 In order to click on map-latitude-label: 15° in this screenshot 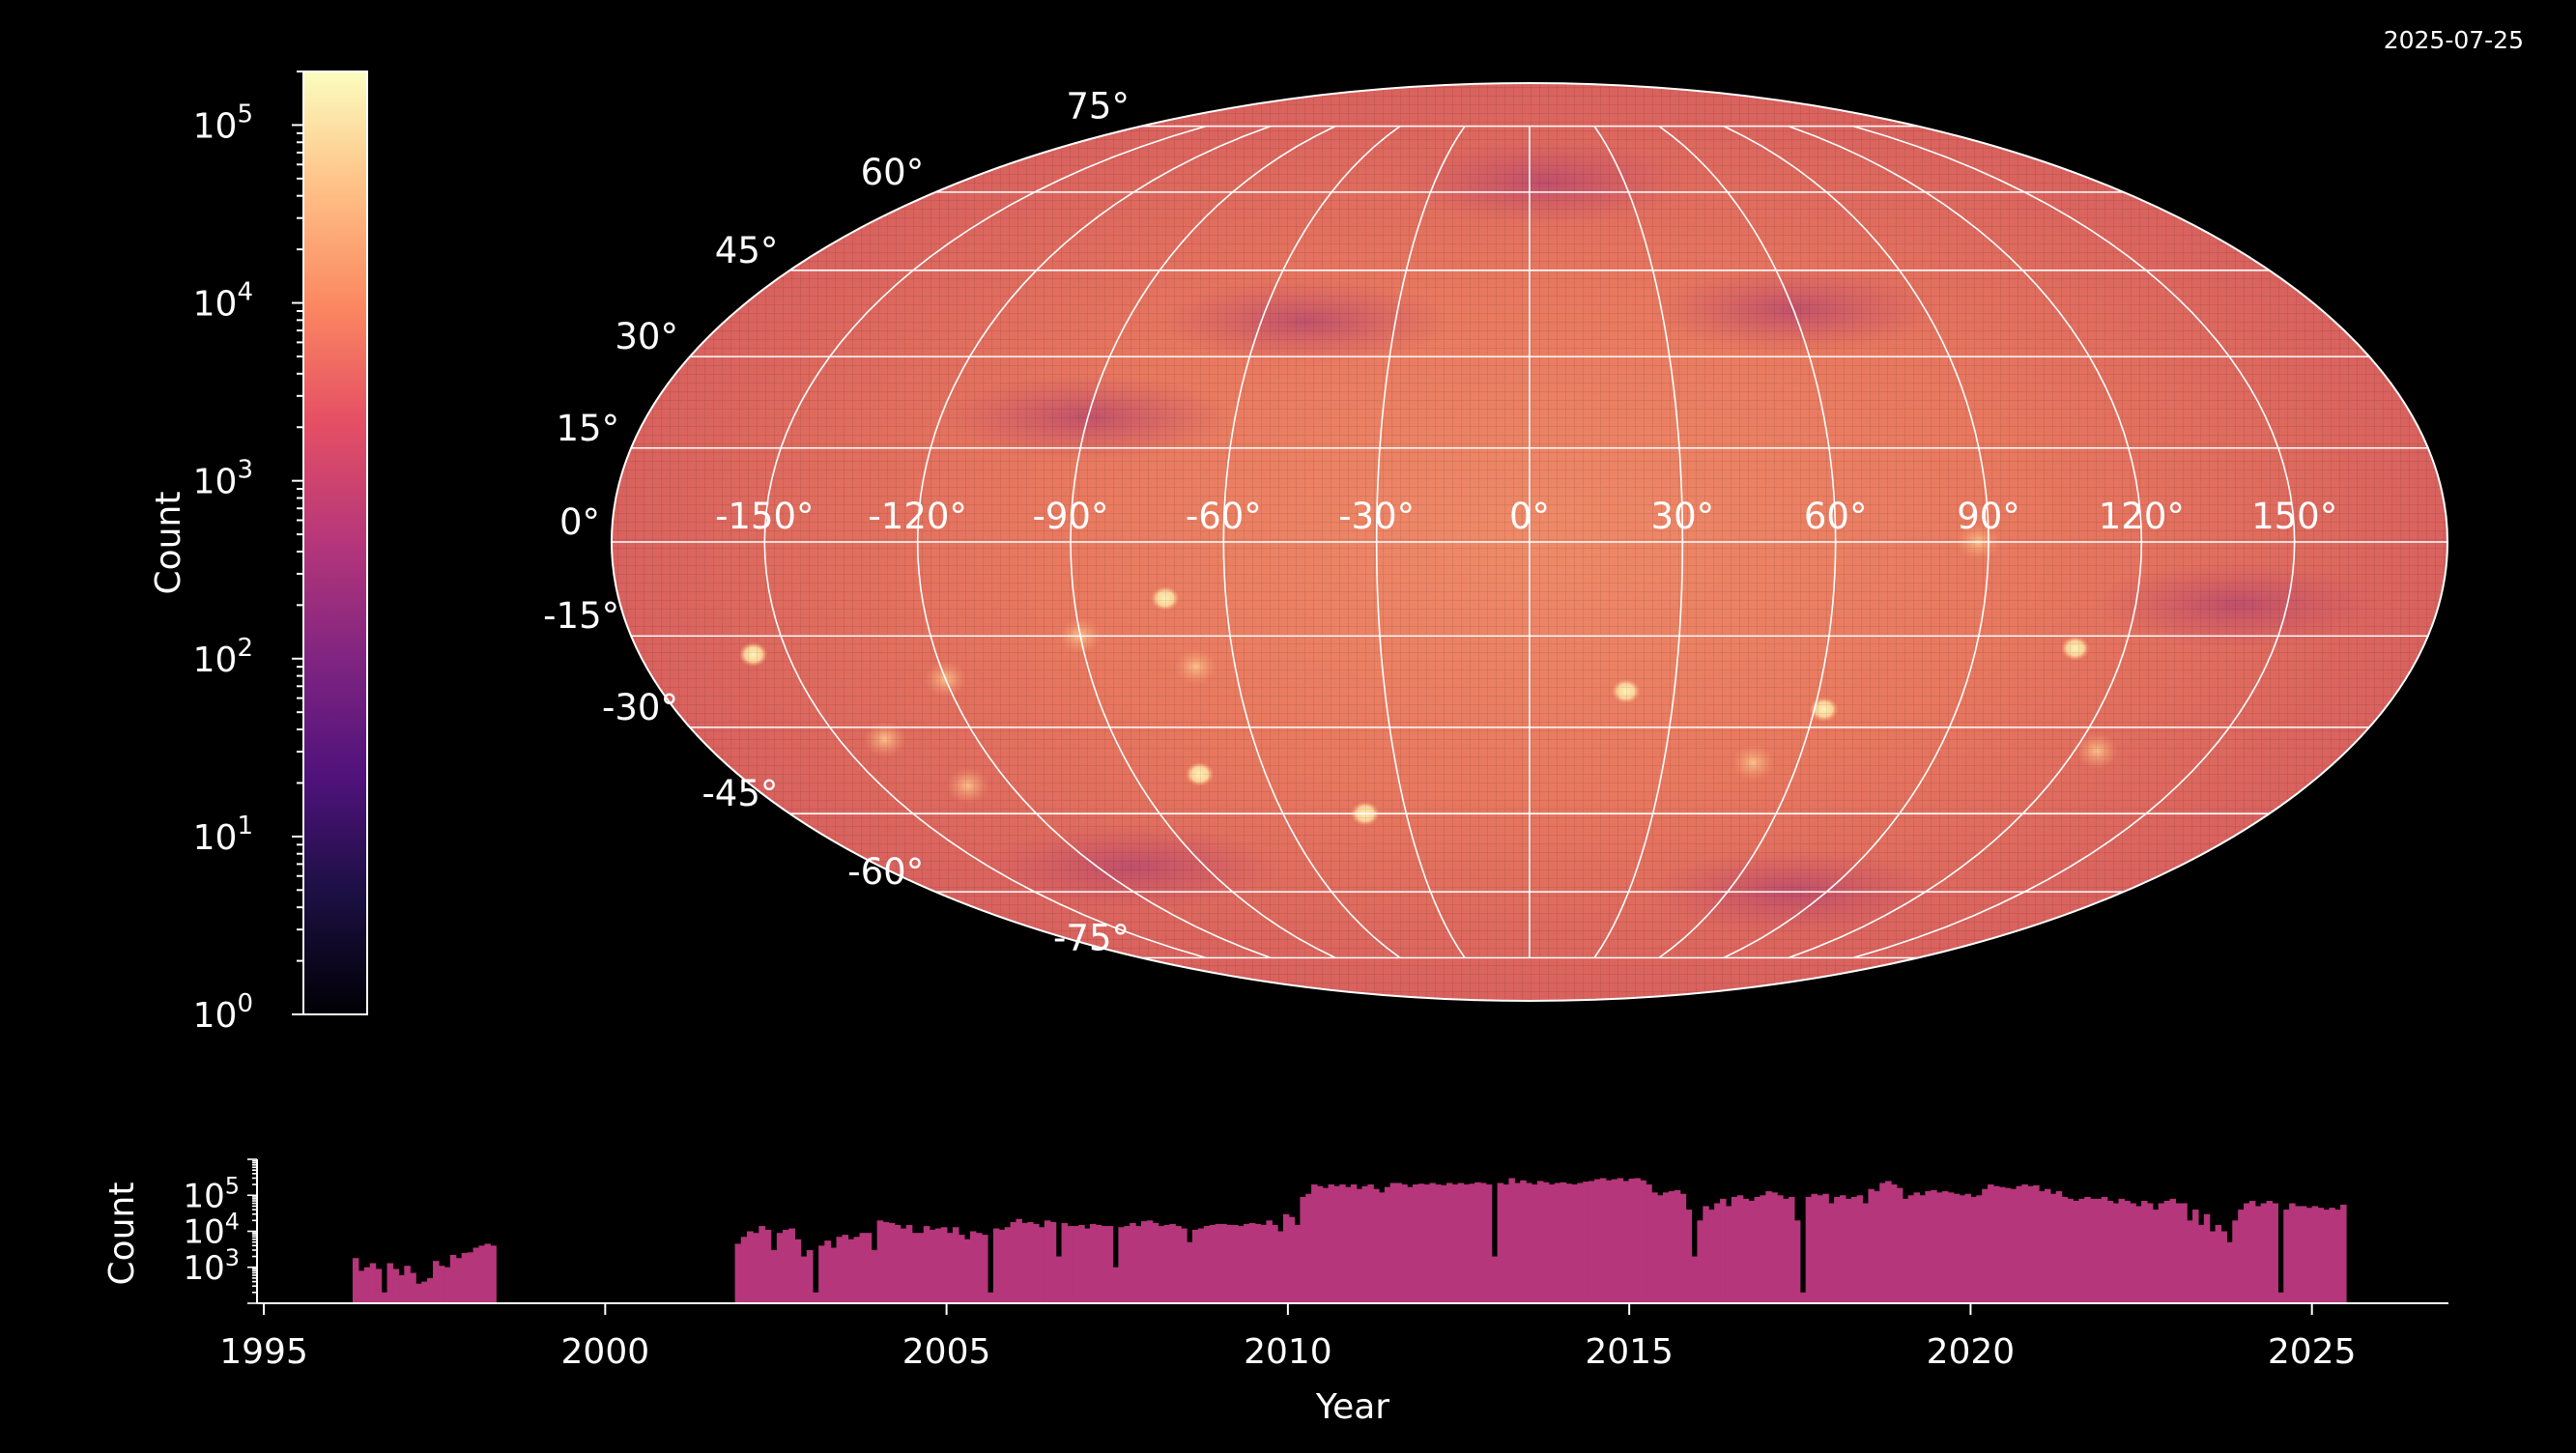, I will do `click(589, 429)`.